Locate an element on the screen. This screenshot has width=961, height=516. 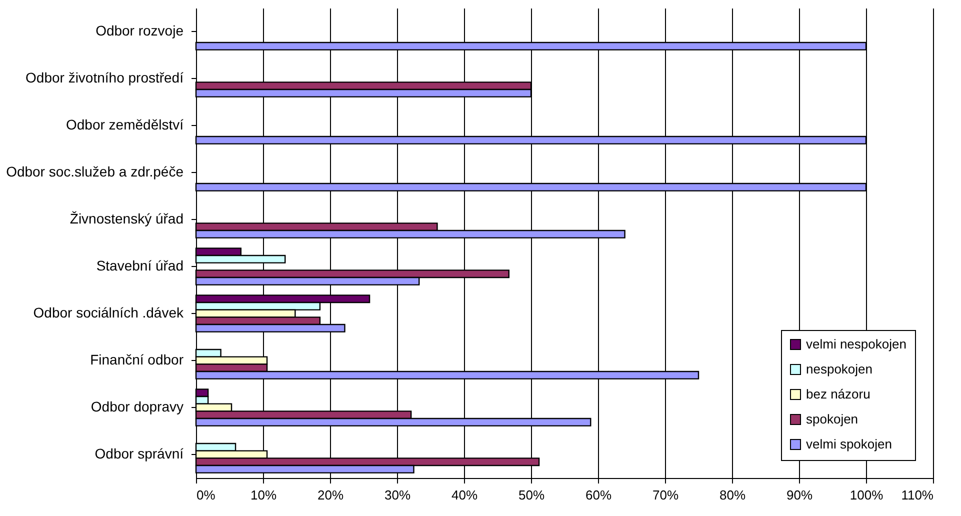
x-tick-label: 0% is located at coordinates (206, 495).